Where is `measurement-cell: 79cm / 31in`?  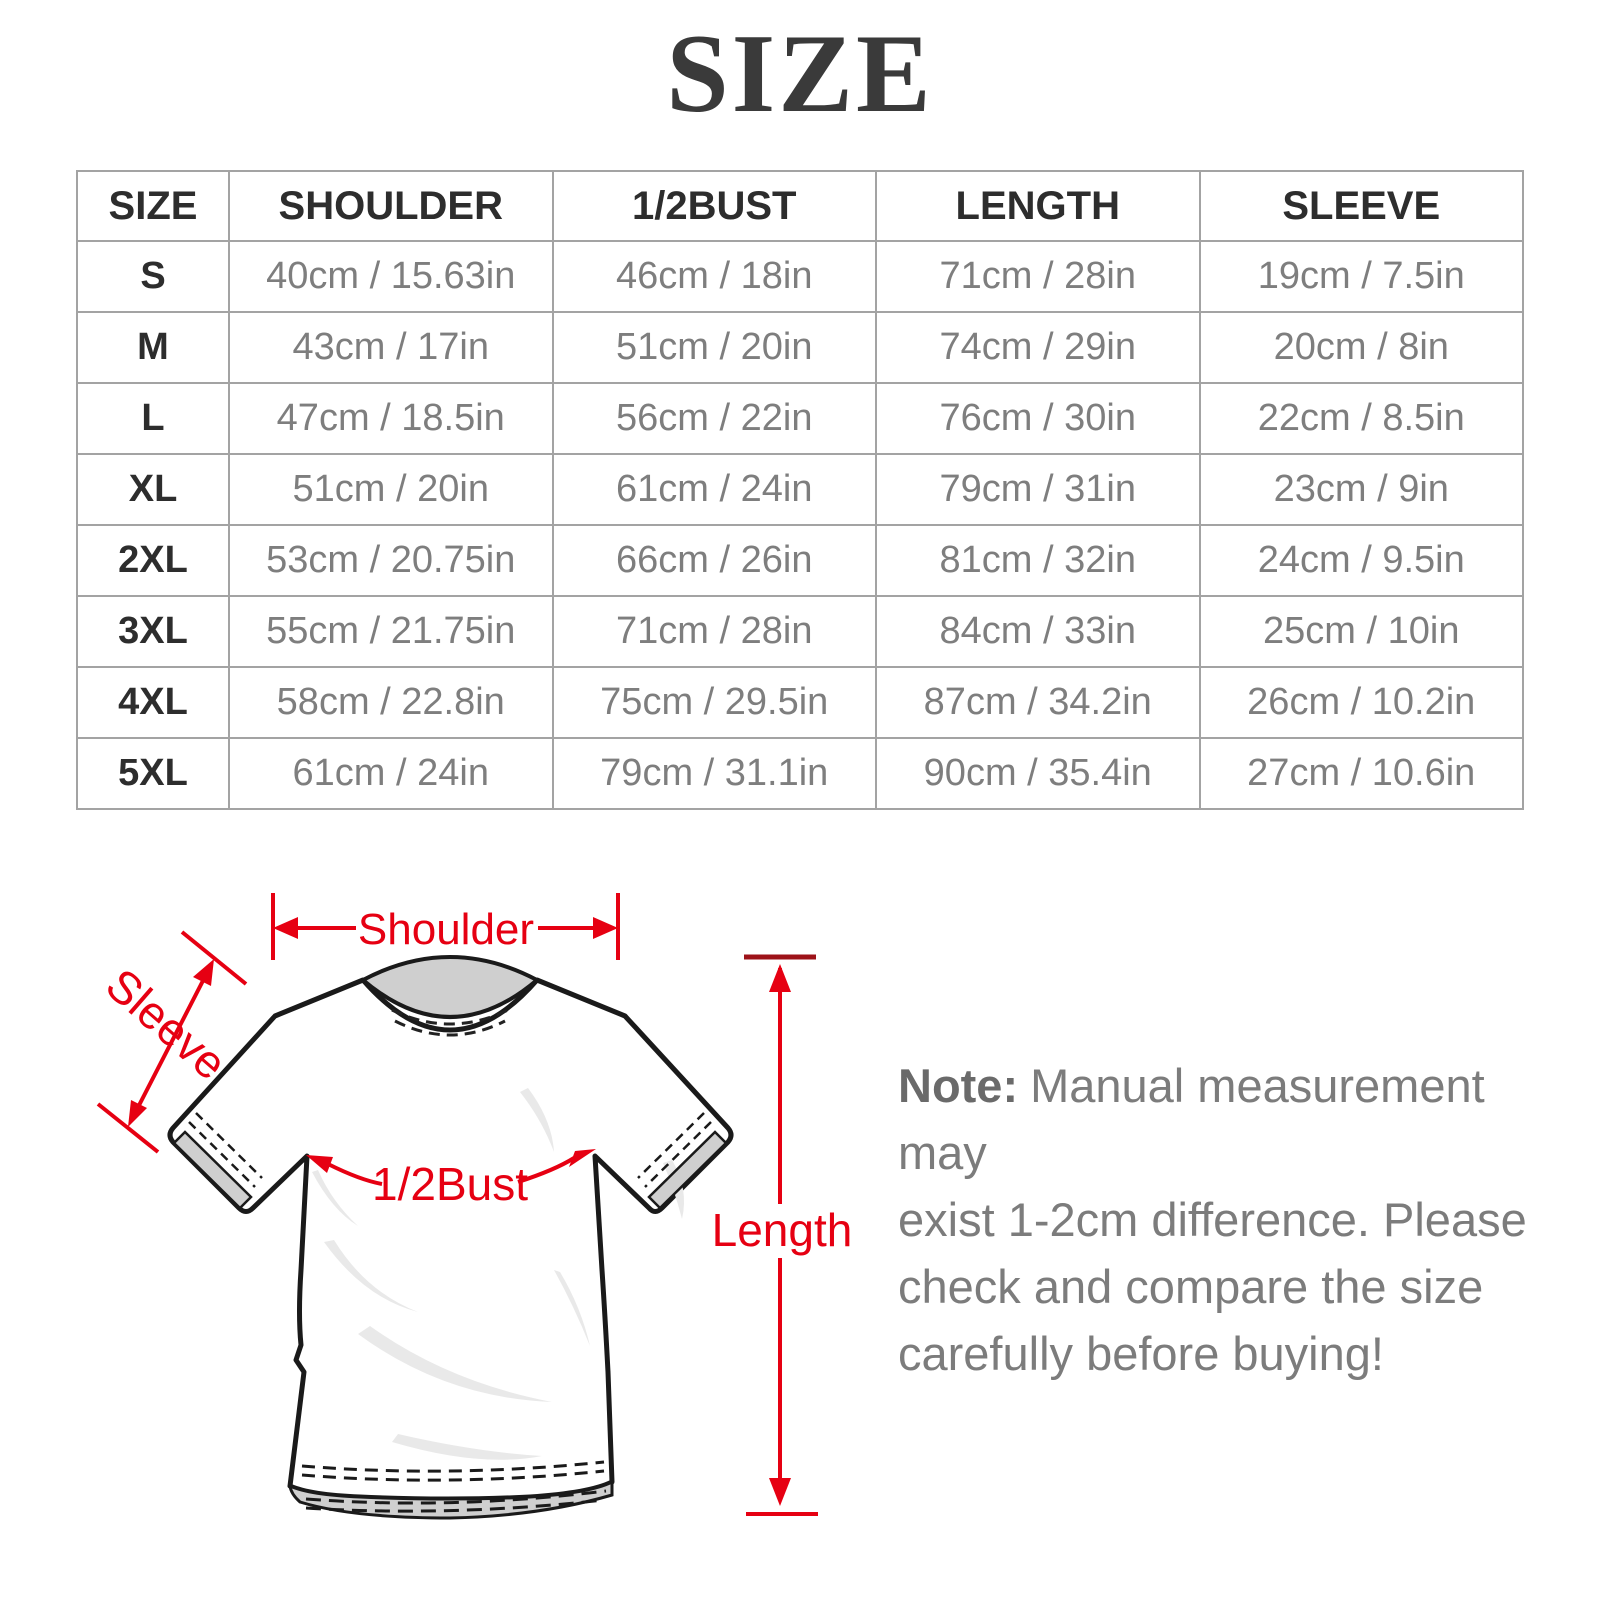
measurement-cell: 79cm / 31in is located at coordinates (1038, 489).